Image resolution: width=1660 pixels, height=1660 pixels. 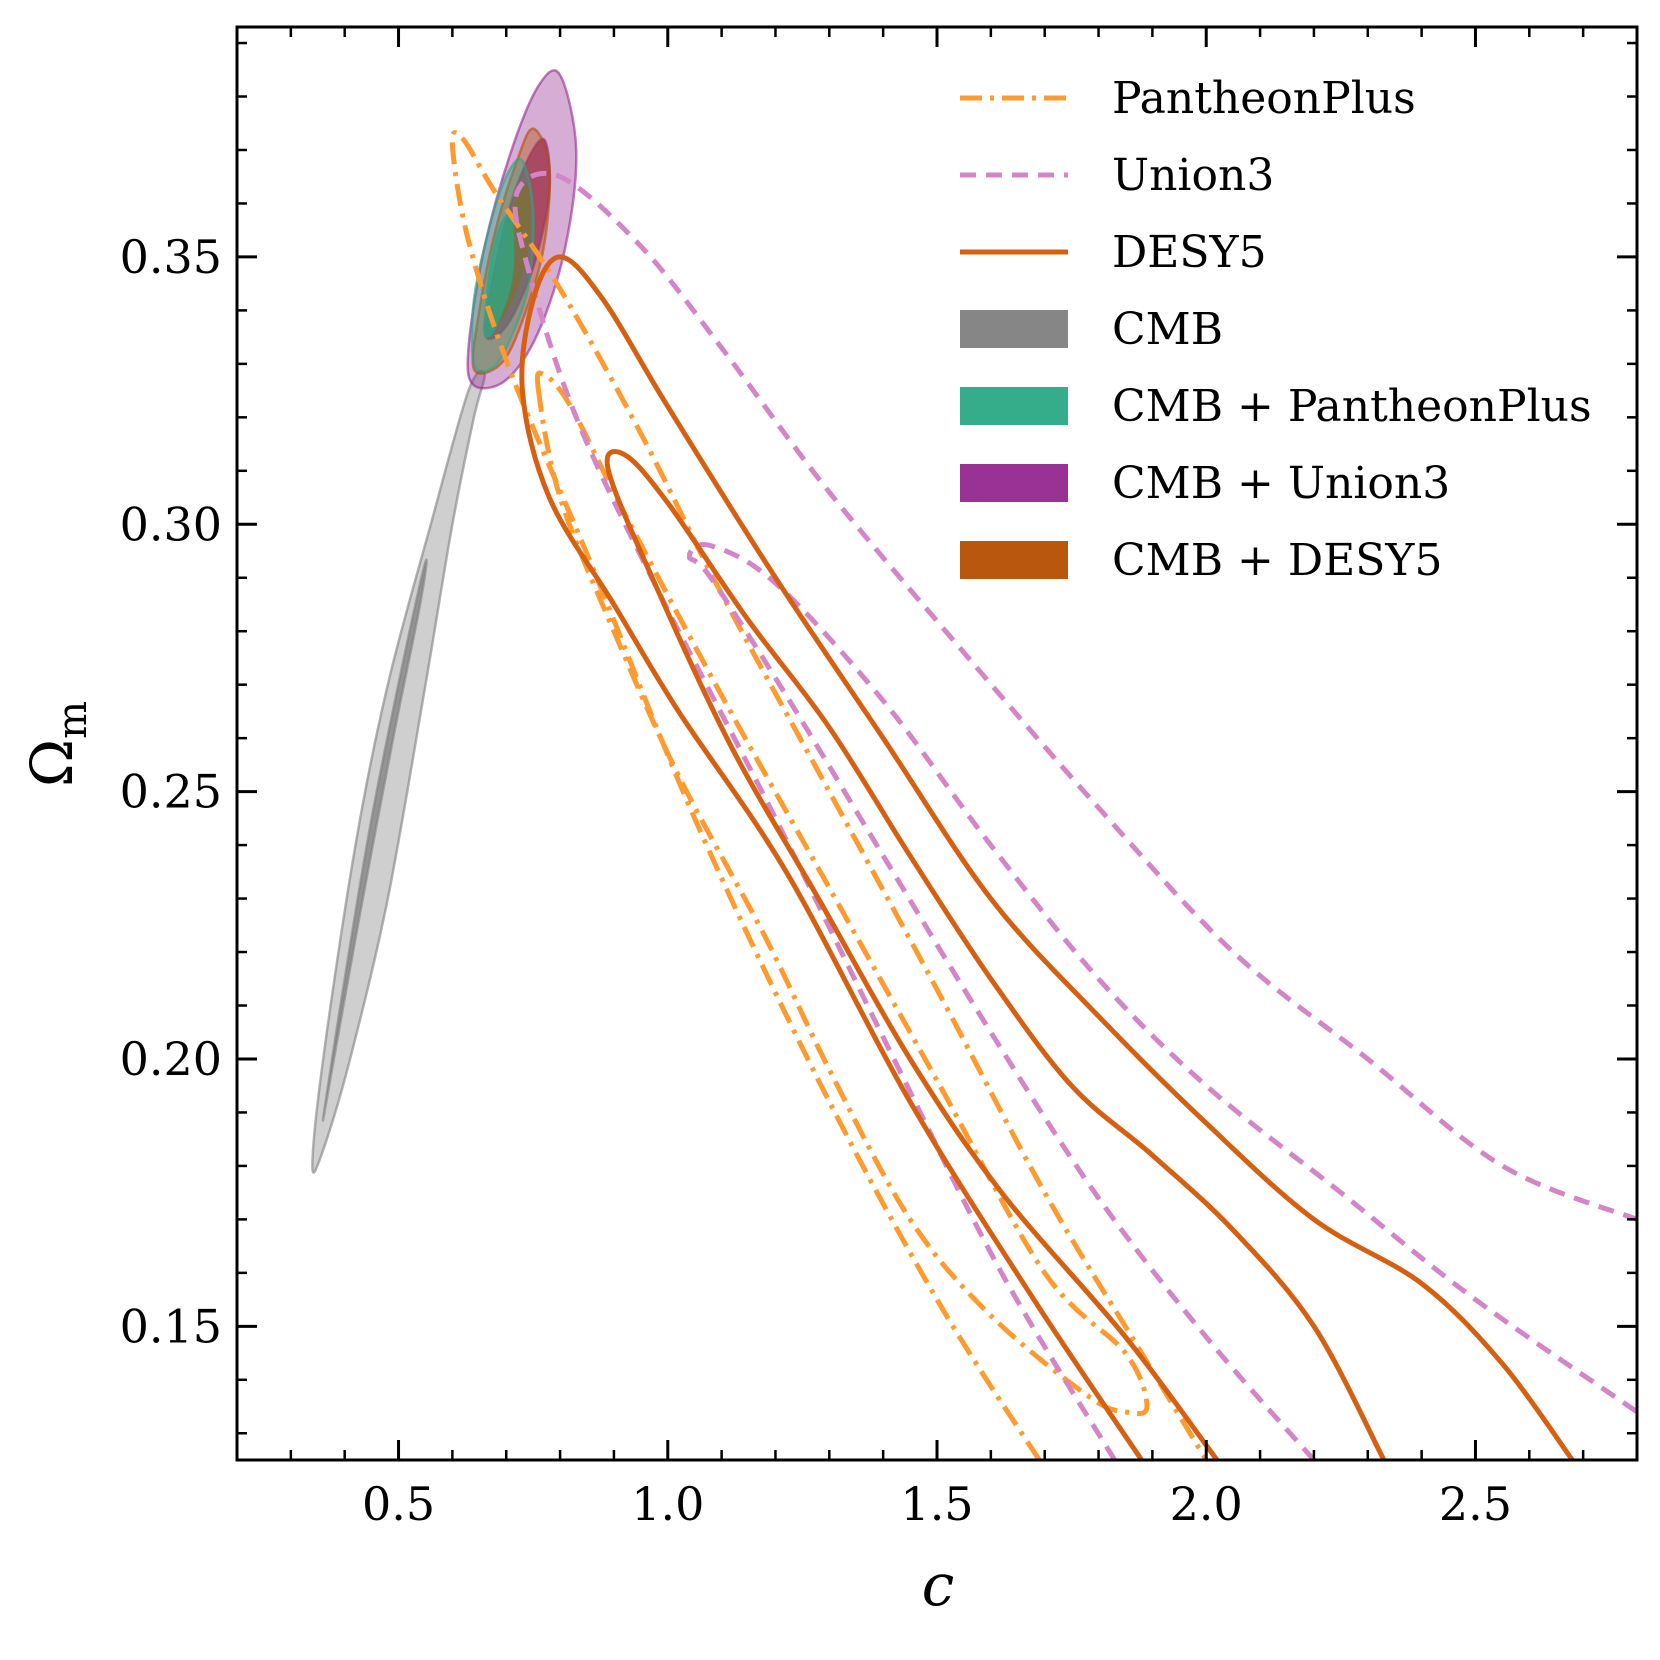 What do you see at coordinates (1277, 560) in the screenshot?
I see `legend-label: CMB + DESY5` at bounding box center [1277, 560].